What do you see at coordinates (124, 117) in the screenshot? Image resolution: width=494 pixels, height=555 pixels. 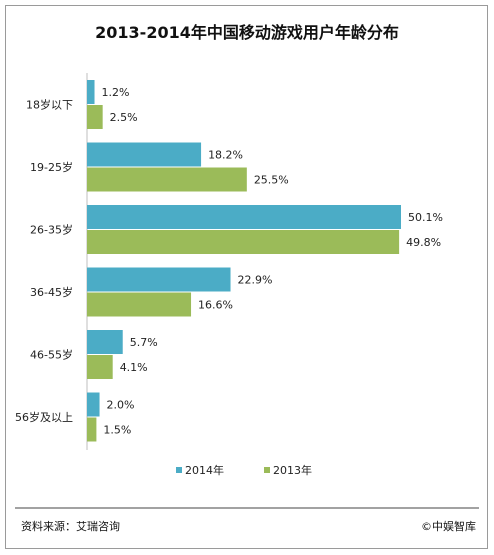 I see `data-label: 2.5%` at bounding box center [124, 117].